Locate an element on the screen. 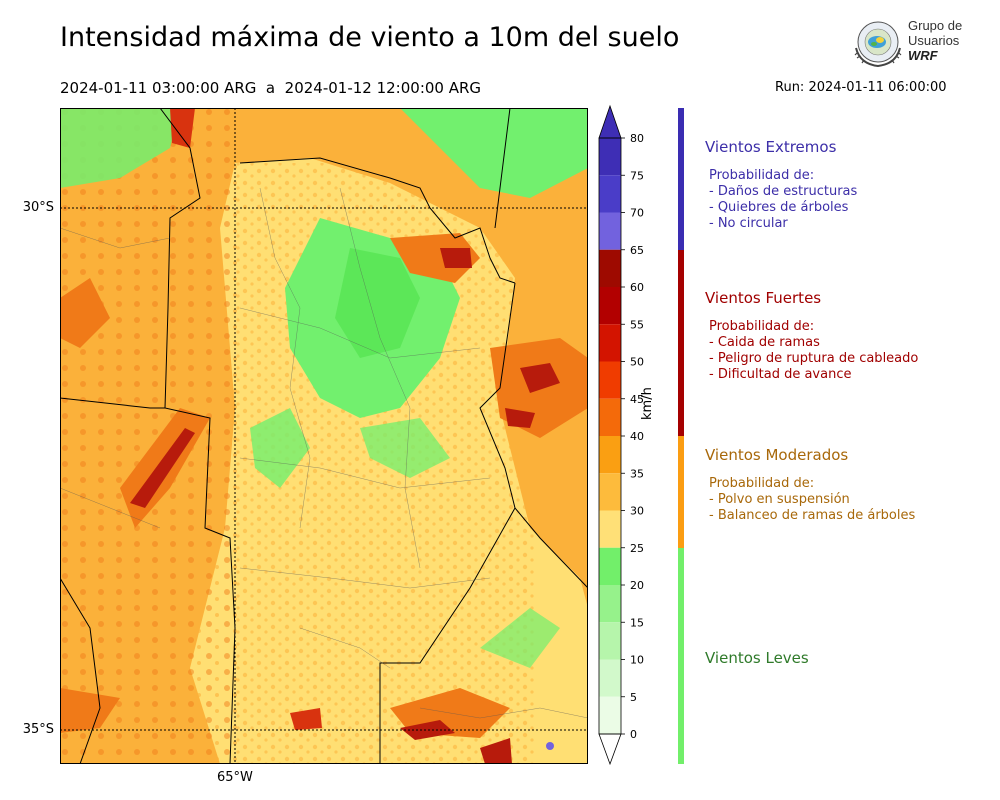 Image resolution: width=1000 pixels, height=800 pixels. category-moderate-title: Vientos Moderados is located at coordinates (777, 455).